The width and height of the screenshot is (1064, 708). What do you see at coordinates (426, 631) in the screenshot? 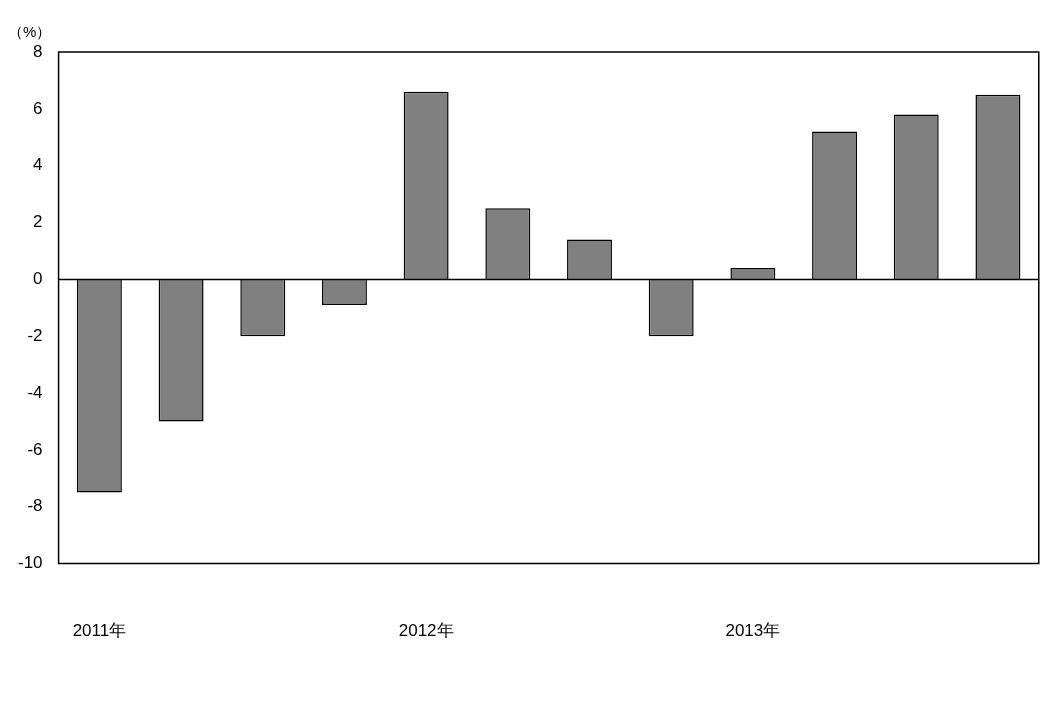
I see `x-tick-label: 2012年` at bounding box center [426, 631].